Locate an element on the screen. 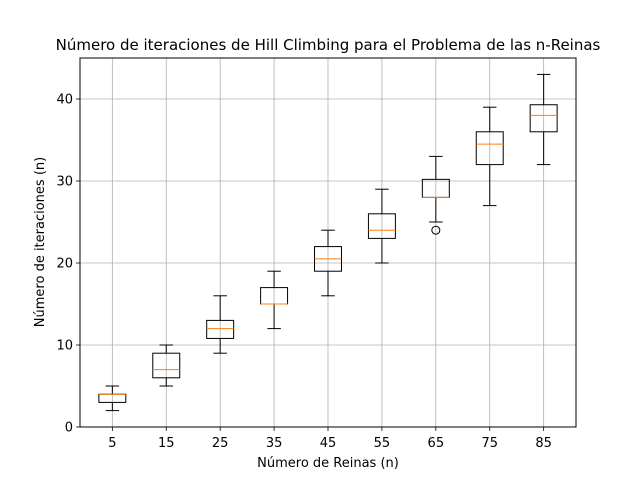 This screenshot has height=480, width=640. y-tick-label: 10 is located at coordinates (64, 346).